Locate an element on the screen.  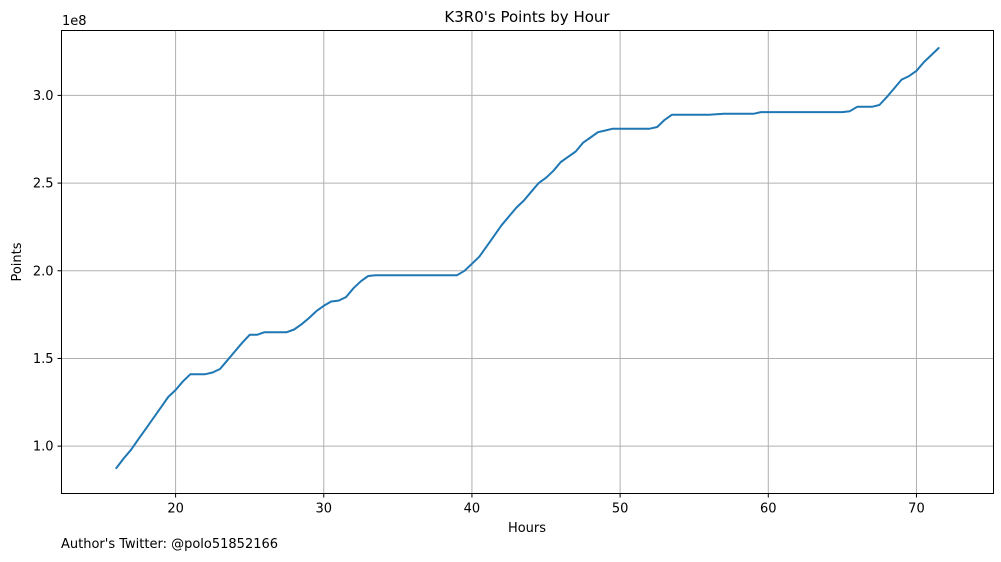
x-tick-label: 70 is located at coordinates (916, 509).